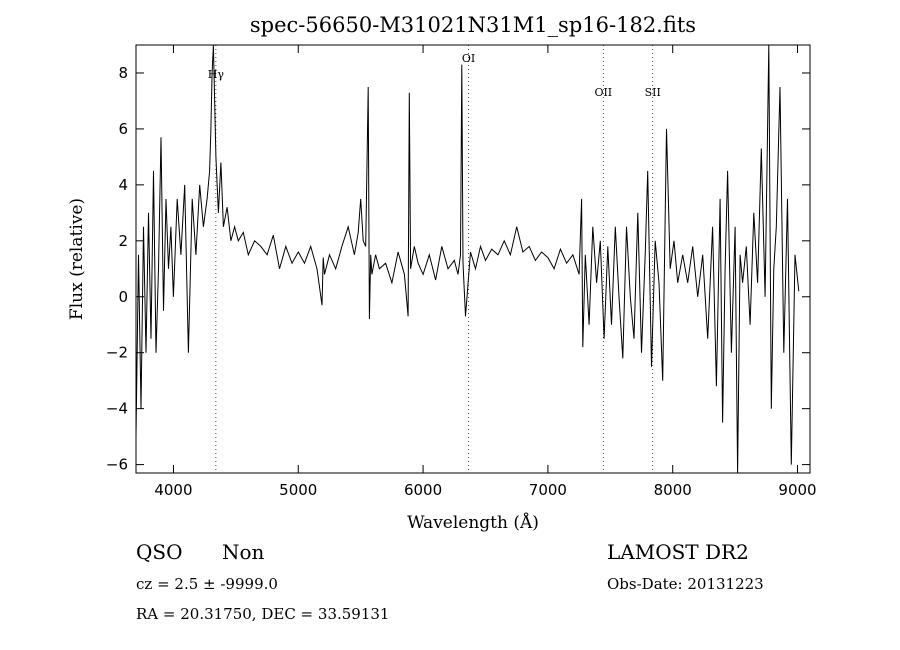 The image size is (900, 650). What do you see at coordinates (123, 129) in the screenshot?
I see `y-tick-label: 6` at bounding box center [123, 129].